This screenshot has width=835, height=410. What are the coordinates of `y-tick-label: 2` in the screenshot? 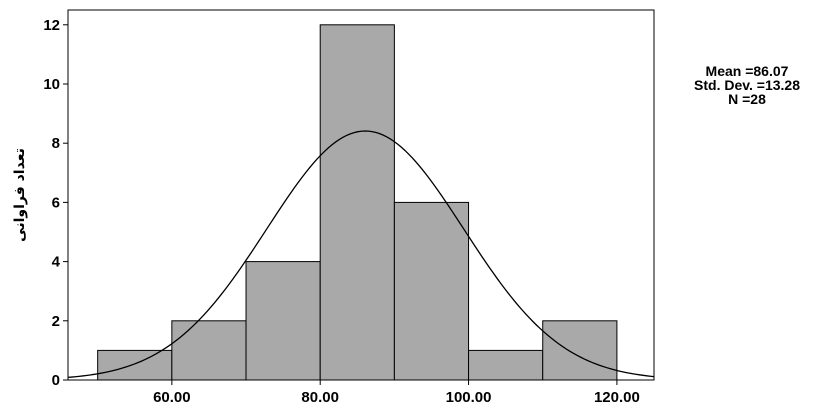 It's located at (56, 321).